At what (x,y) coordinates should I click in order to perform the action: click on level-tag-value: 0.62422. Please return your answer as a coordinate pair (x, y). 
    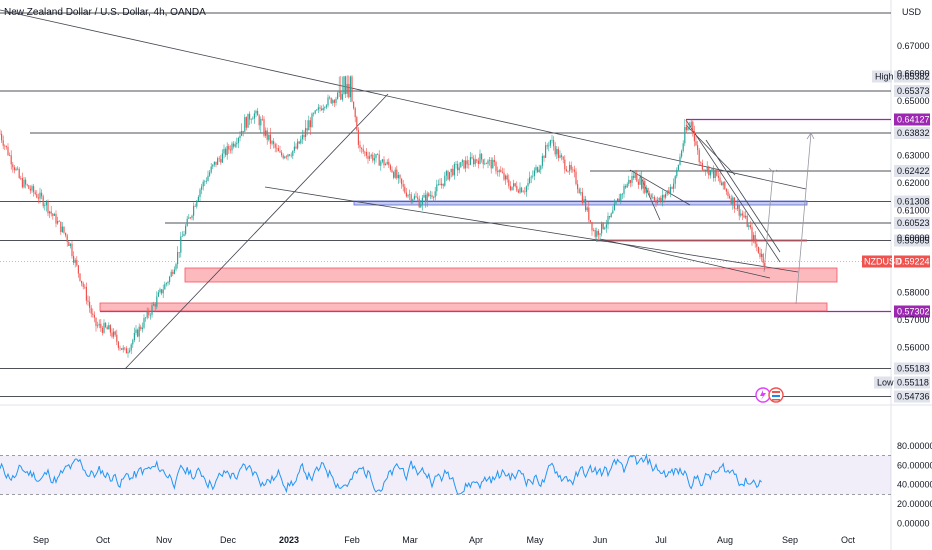
    Looking at the image, I should click on (913, 171).